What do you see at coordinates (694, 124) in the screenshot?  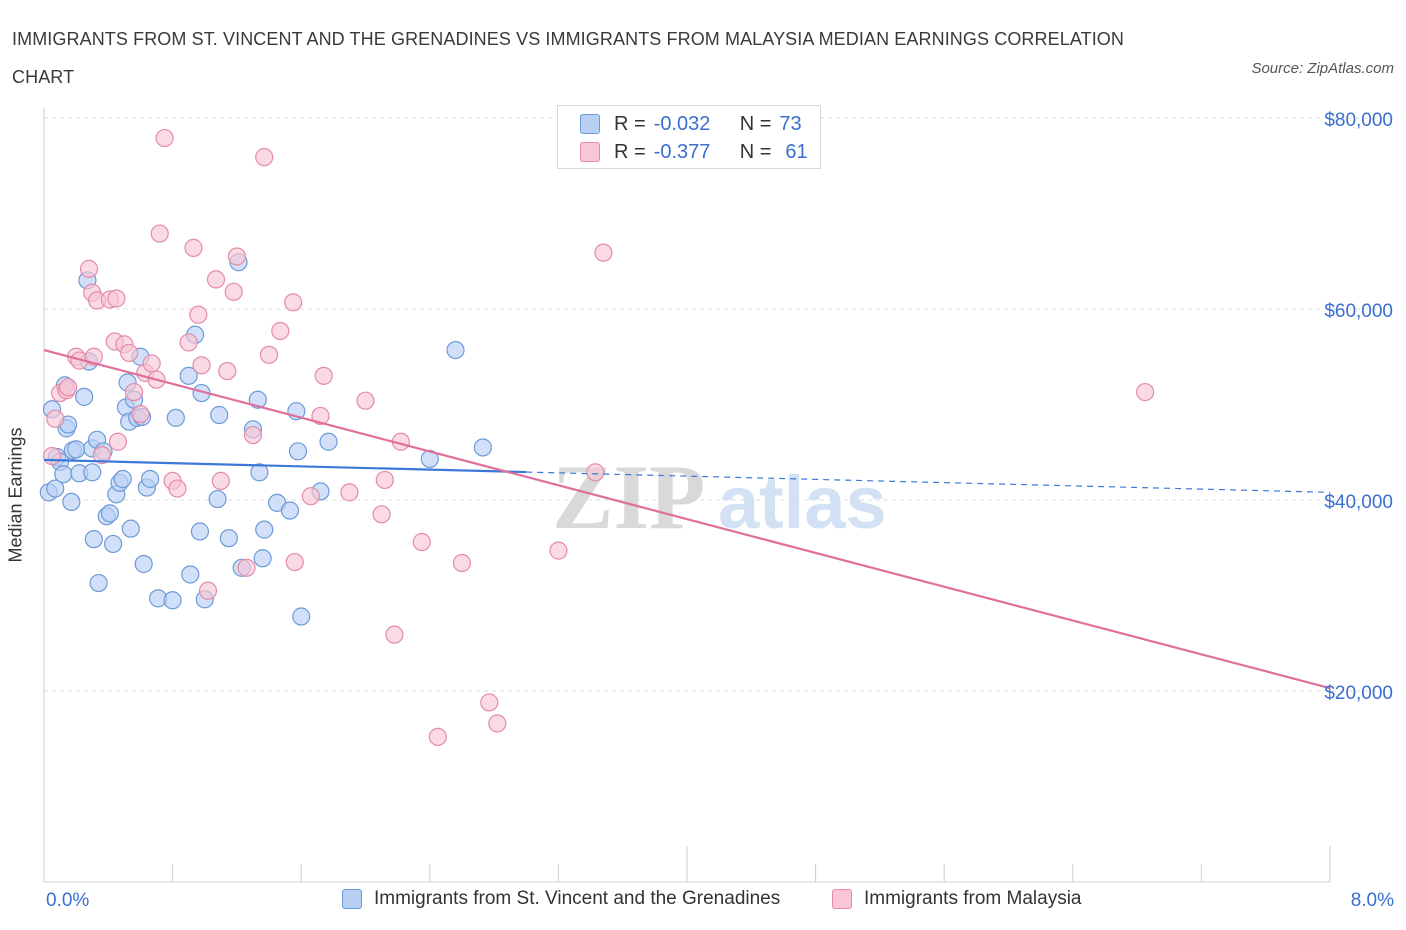 I see `legend-r-value: -0.032` at bounding box center [694, 124].